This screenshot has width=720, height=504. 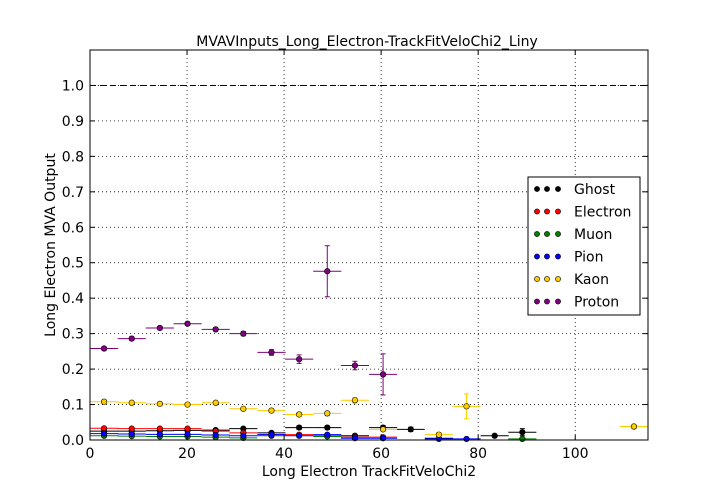 What do you see at coordinates (244, 320) in the screenshot?
I see `series-proton` at bounding box center [244, 320].